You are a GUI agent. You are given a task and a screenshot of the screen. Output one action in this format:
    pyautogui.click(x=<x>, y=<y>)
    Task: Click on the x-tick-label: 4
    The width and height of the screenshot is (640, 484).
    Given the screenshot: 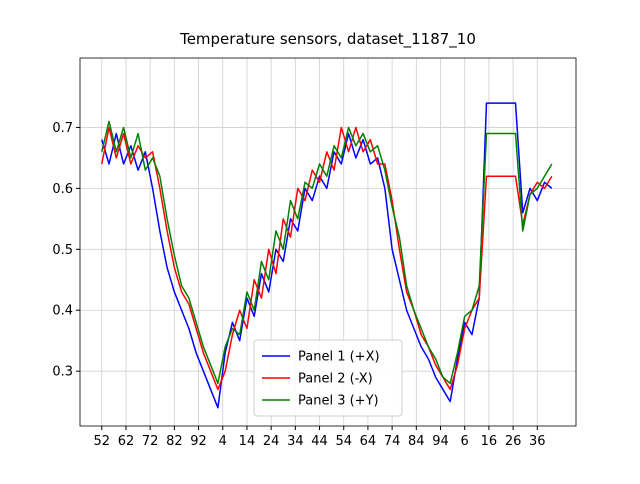 What is the action you would take?
    pyautogui.click(x=223, y=441)
    